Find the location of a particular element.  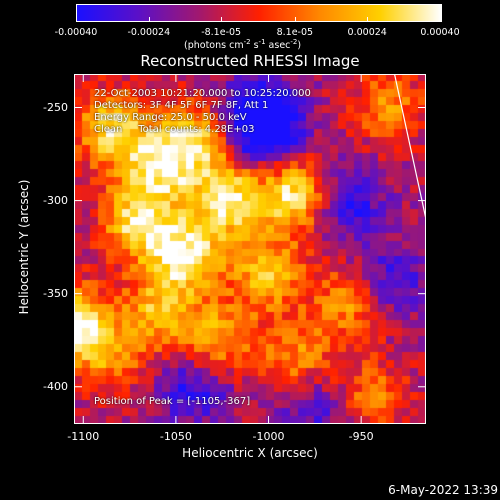

colorbar is located at coordinates (259, 13).